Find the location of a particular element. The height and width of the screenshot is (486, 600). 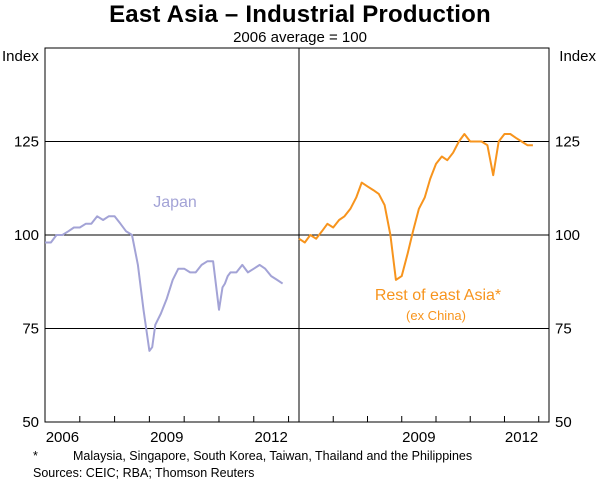

left-axis-label: Index is located at coordinates (20, 56).